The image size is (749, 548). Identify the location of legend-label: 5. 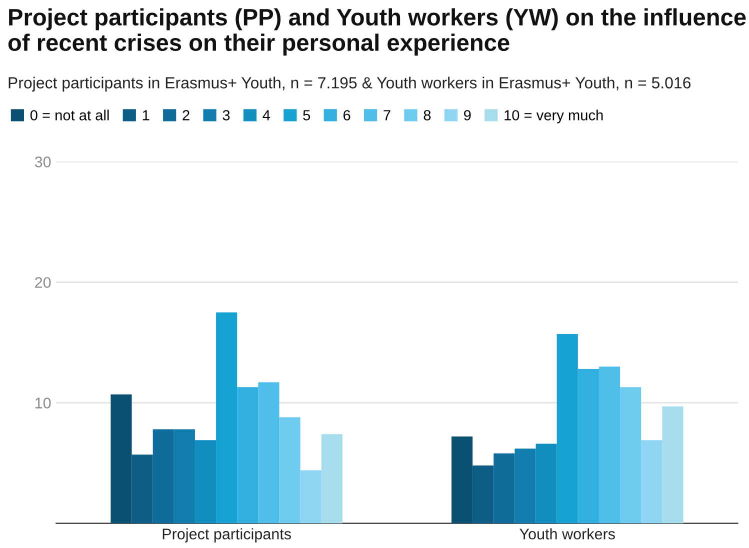
(306, 115).